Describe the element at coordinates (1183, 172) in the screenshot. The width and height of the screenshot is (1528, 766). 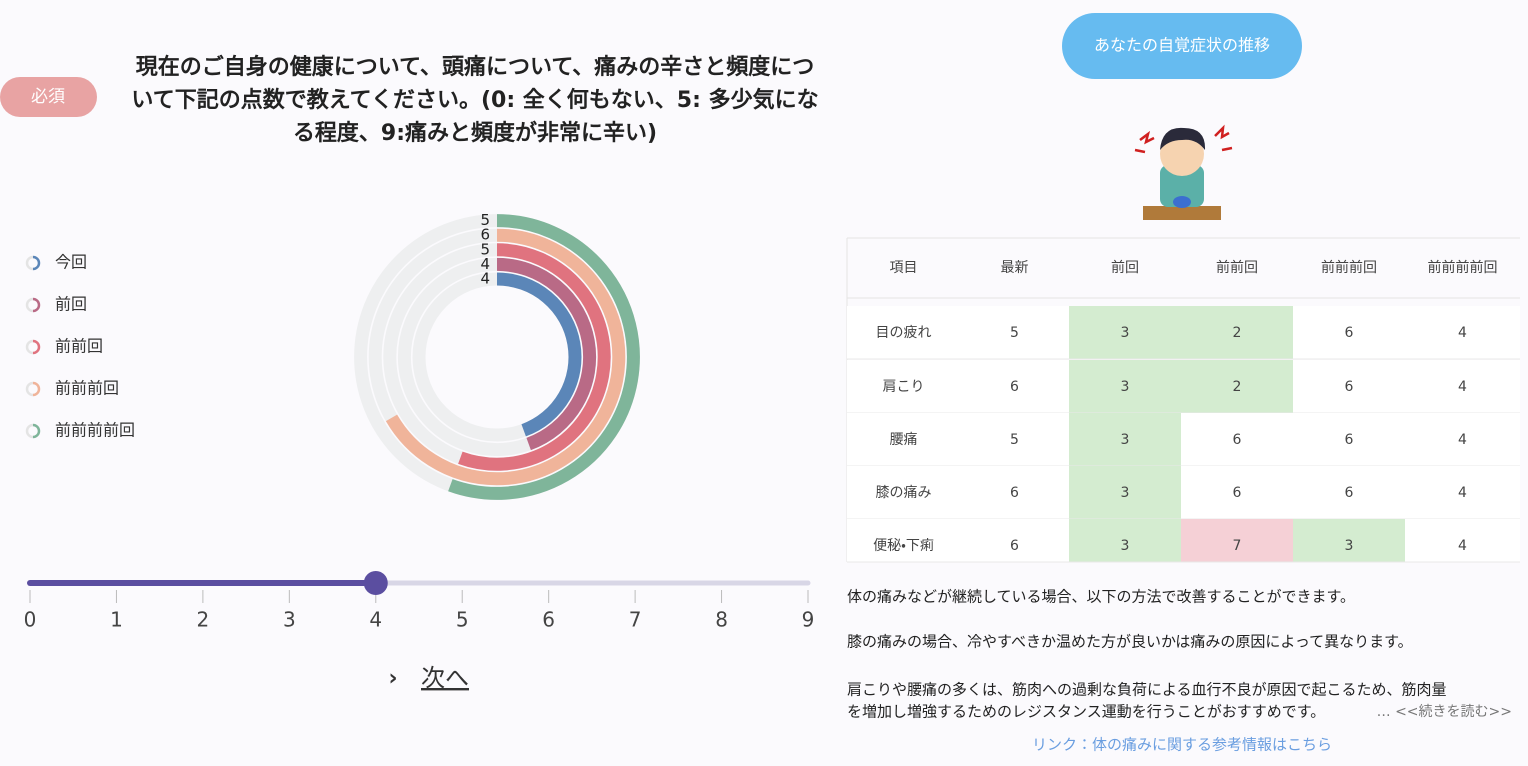
I see `illustration` at that location.